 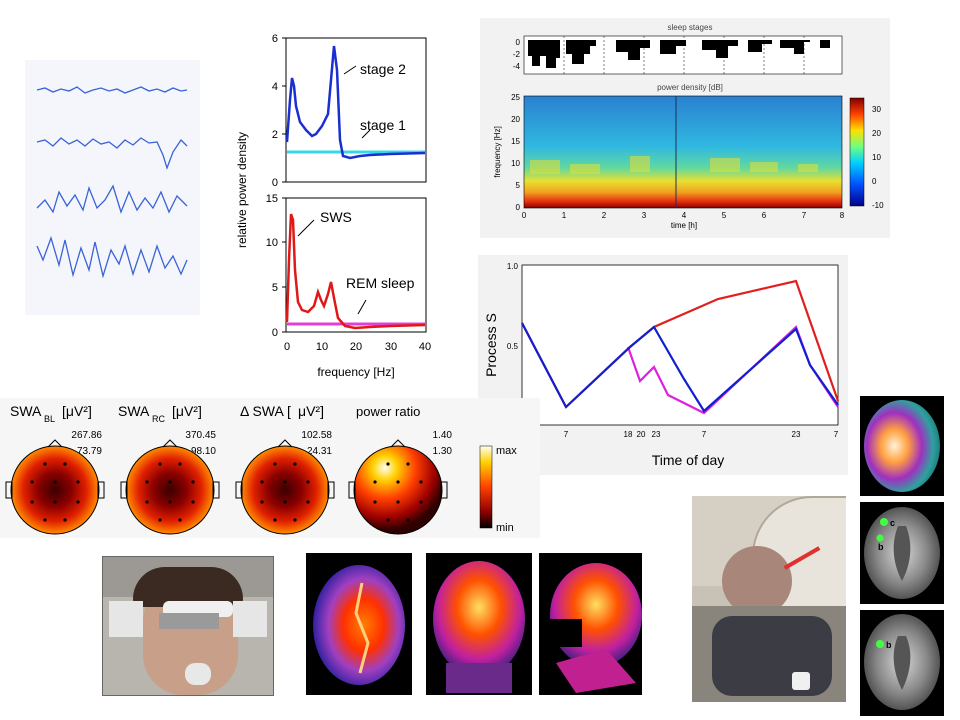 I want to click on svg-text: 370.45, so click(x=200, y=435).